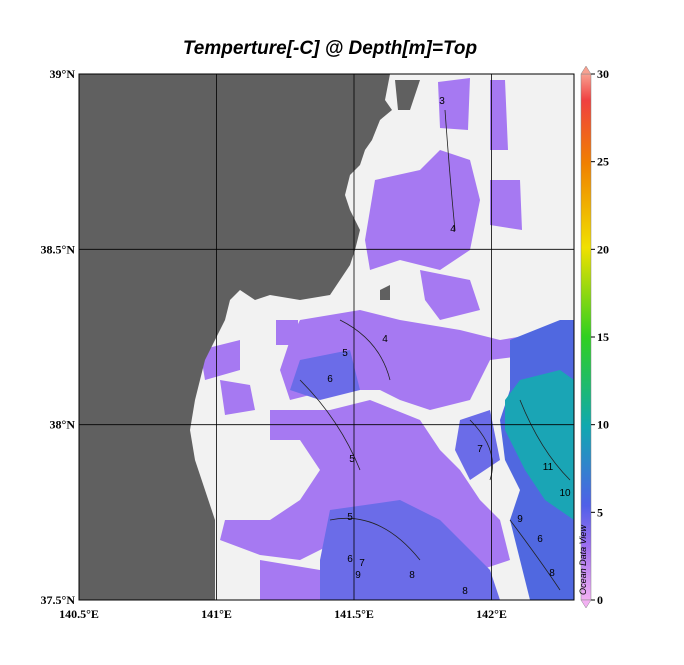 This screenshot has width=684, height=665. I want to click on warm-water, so click(539, 445).